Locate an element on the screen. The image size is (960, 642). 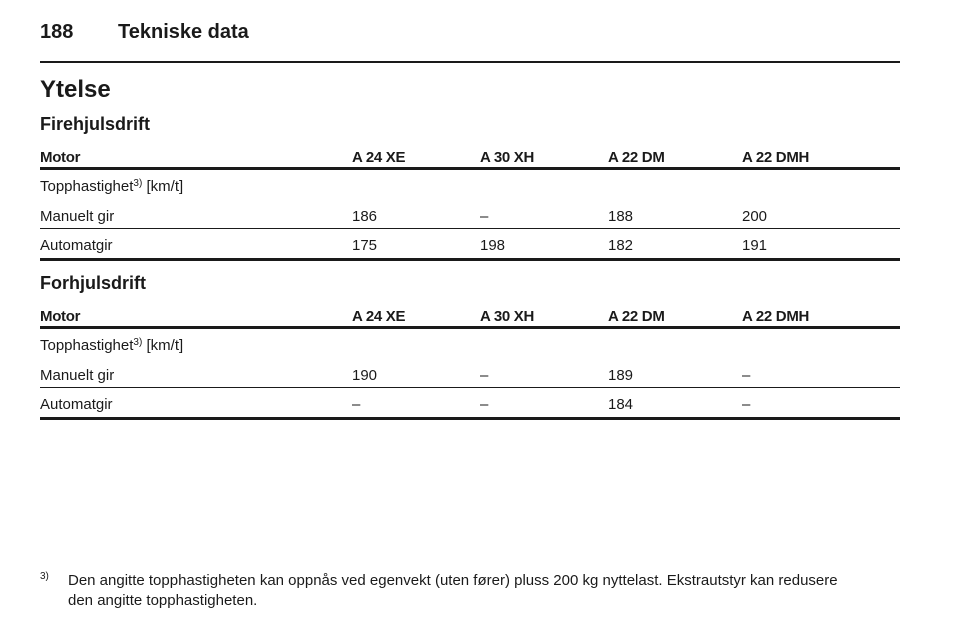
page-title: Tekniske data is located at coordinates (183, 32).